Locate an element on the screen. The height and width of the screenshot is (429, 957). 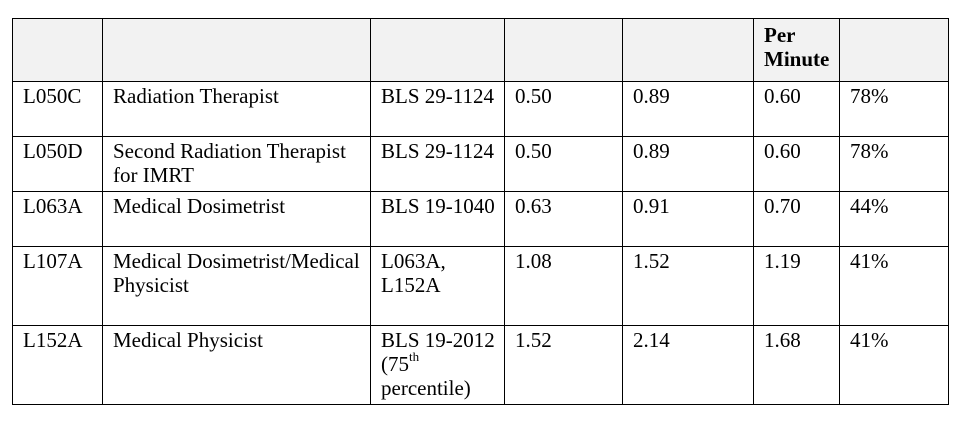
cell-source: L063A, L152A is located at coordinates (437, 286).